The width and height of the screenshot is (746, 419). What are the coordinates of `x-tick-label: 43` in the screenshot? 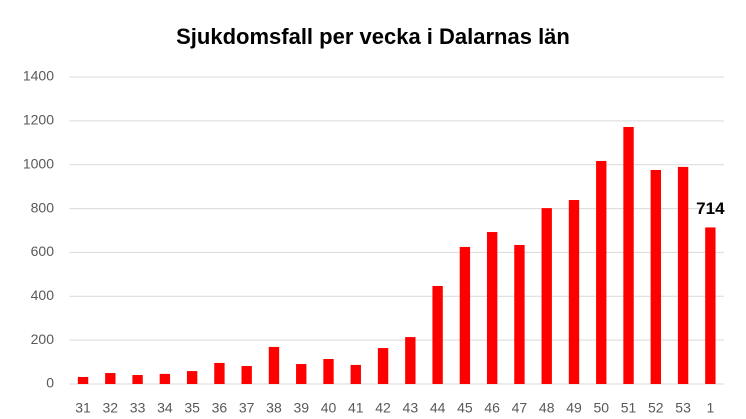 It's located at (411, 408).